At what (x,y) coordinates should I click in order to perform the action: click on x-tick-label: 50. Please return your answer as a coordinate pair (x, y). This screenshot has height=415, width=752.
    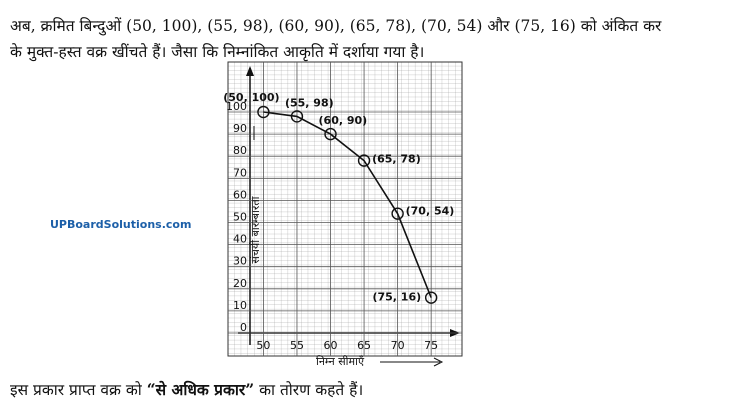
    Looking at the image, I should click on (263, 345).